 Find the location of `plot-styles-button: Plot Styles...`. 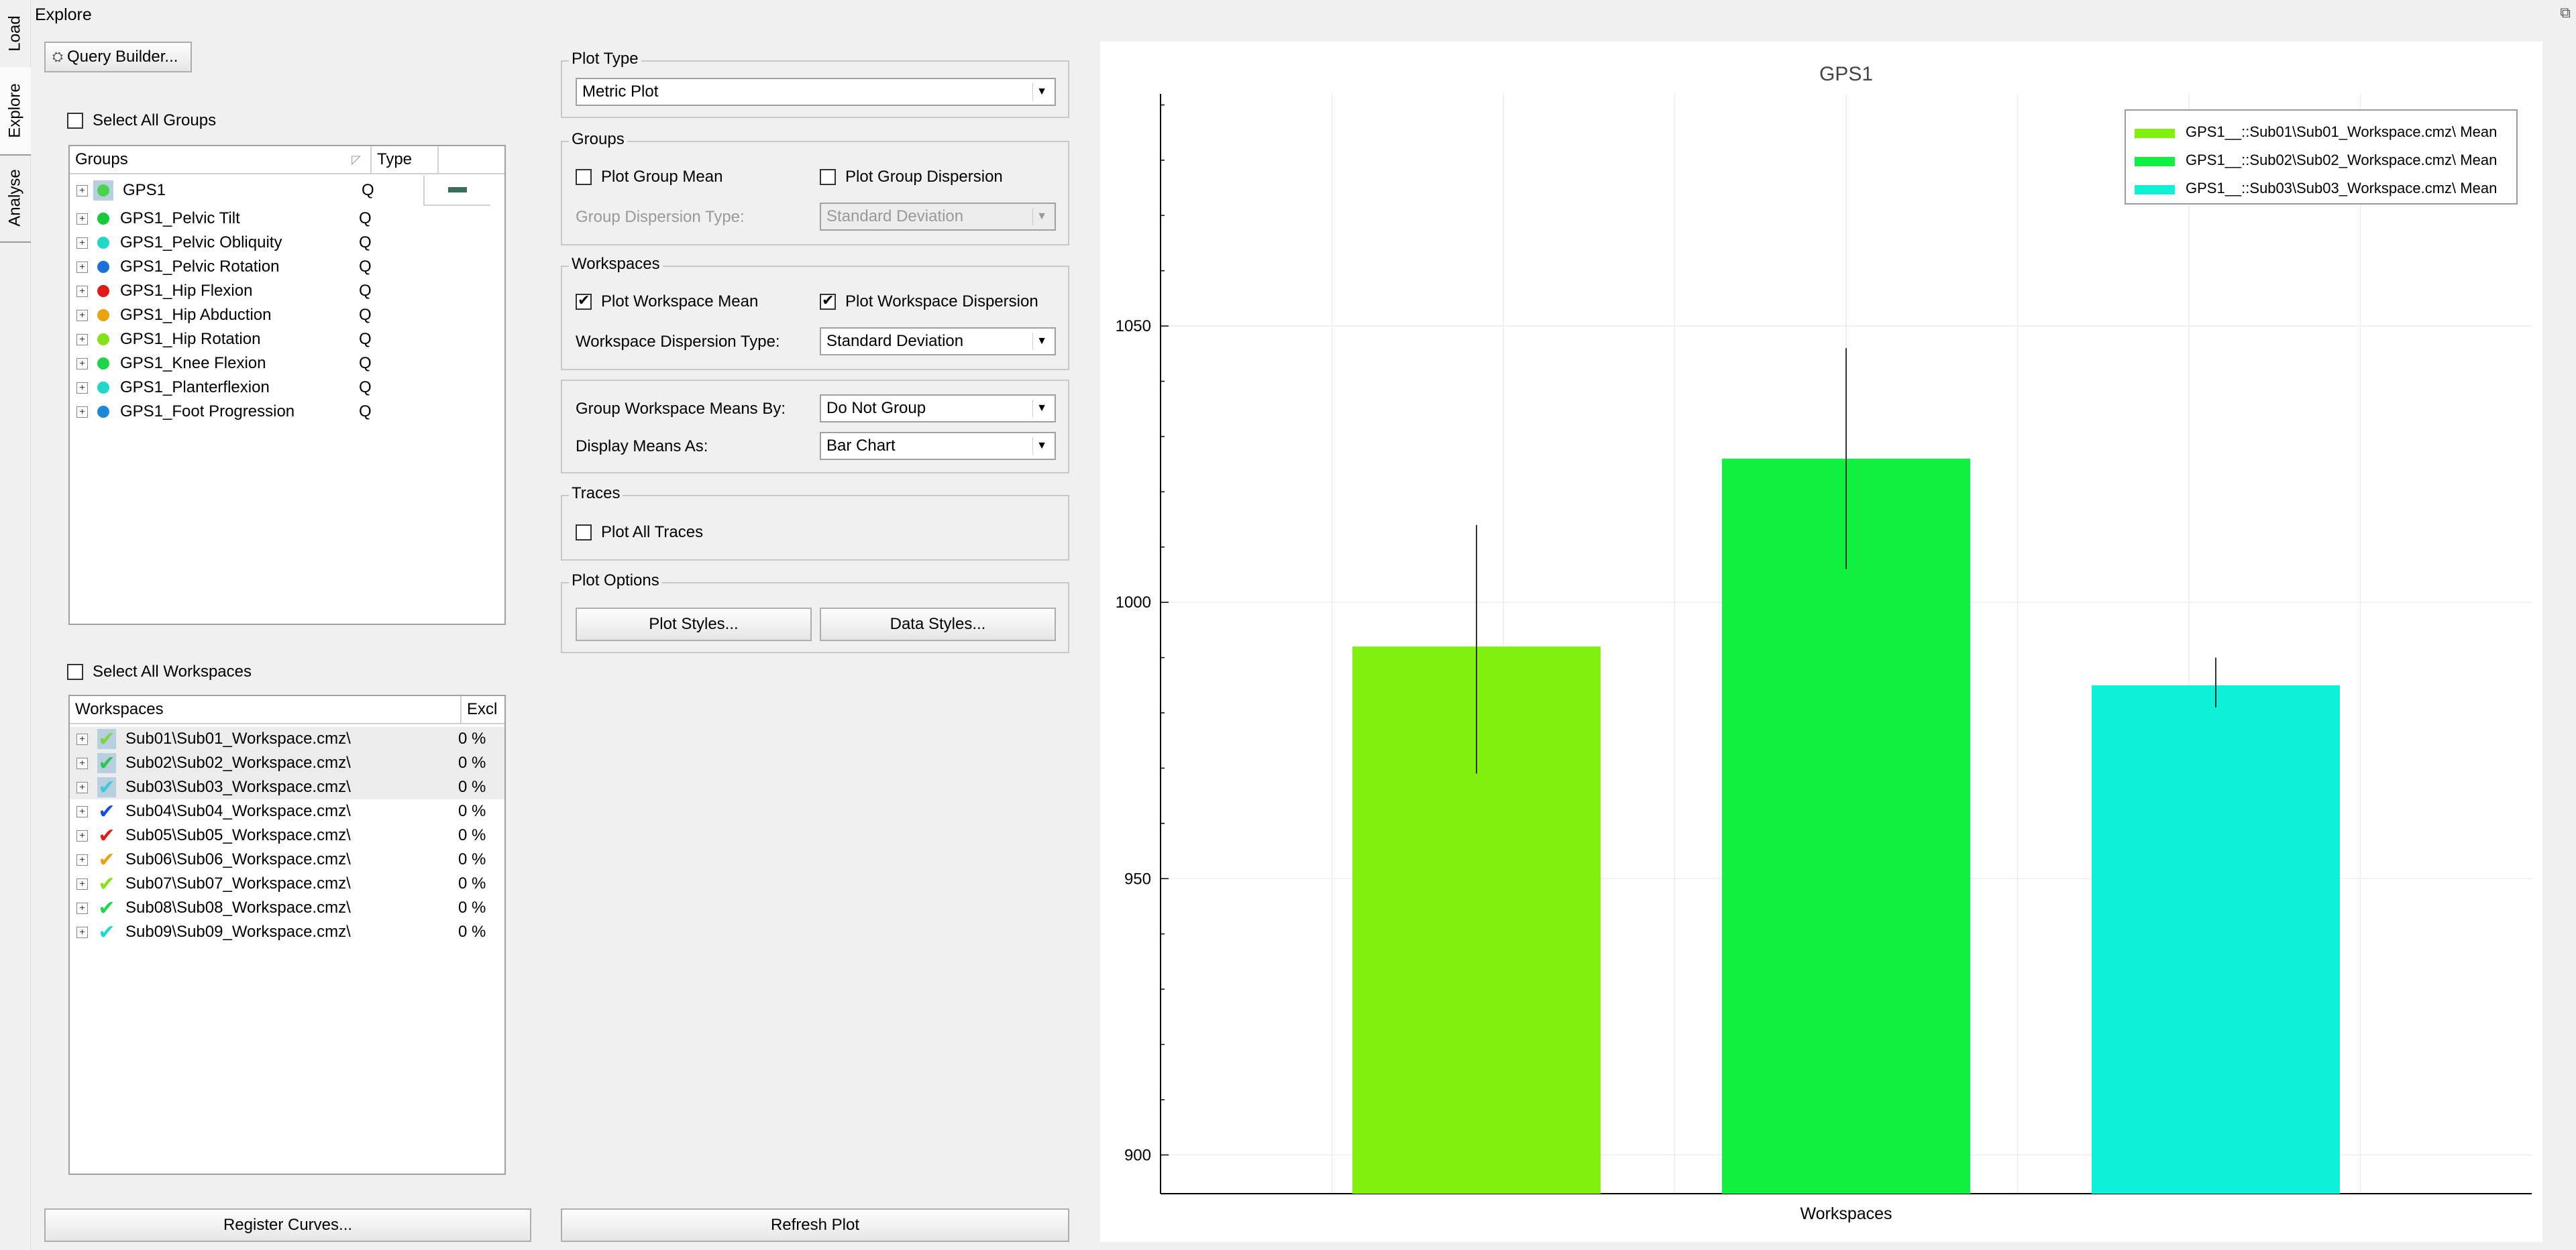

plot-styles-button: Plot Styles... is located at coordinates (694, 624).